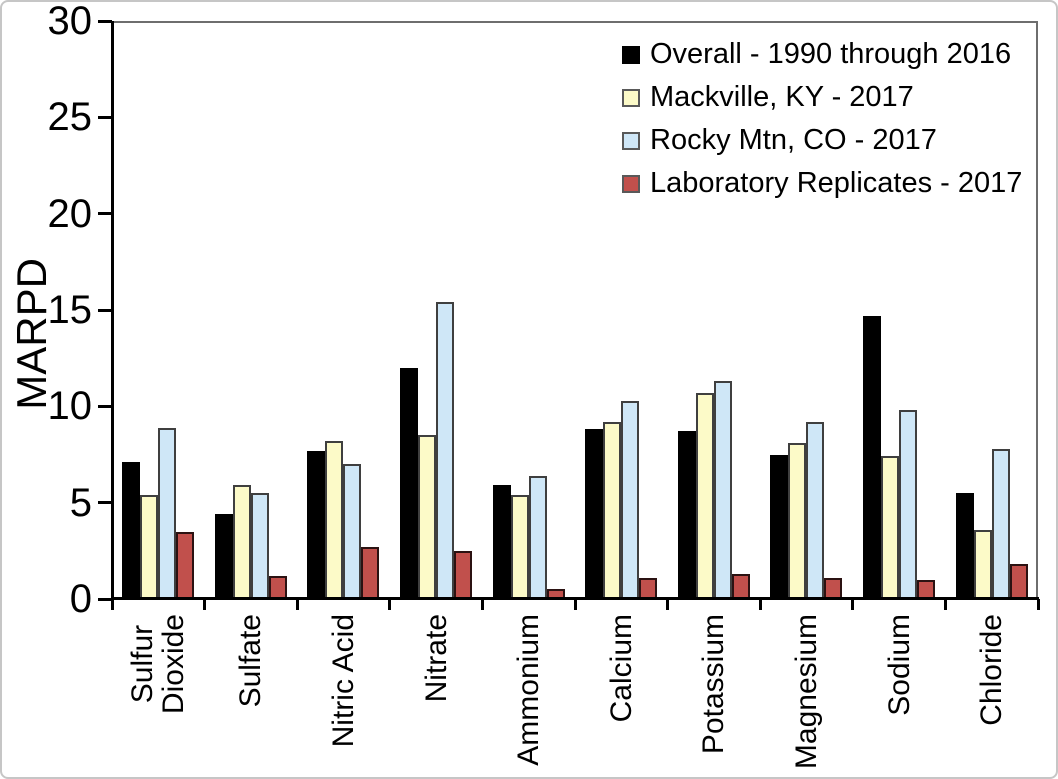 The width and height of the screenshot is (1058, 779). Describe the element at coordinates (80, 502) in the screenshot. I see `y-tick-label: 5` at that location.